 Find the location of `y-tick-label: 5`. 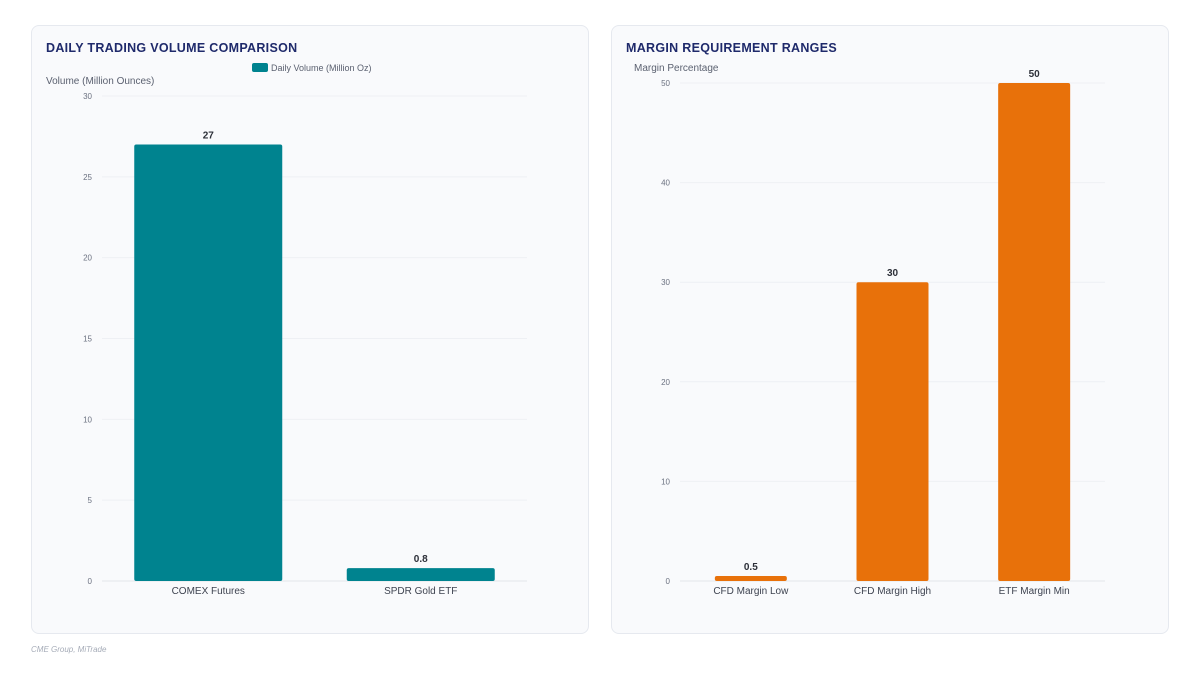

y-tick-label: 5 is located at coordinates (90, 500).